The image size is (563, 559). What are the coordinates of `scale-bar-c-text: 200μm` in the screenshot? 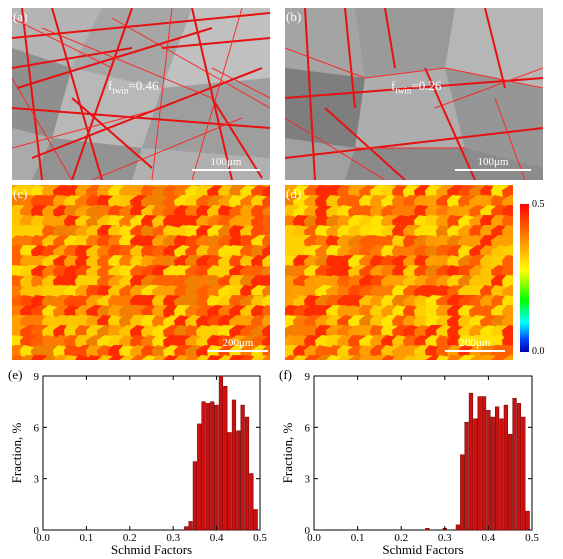 It's located at (238, 343).